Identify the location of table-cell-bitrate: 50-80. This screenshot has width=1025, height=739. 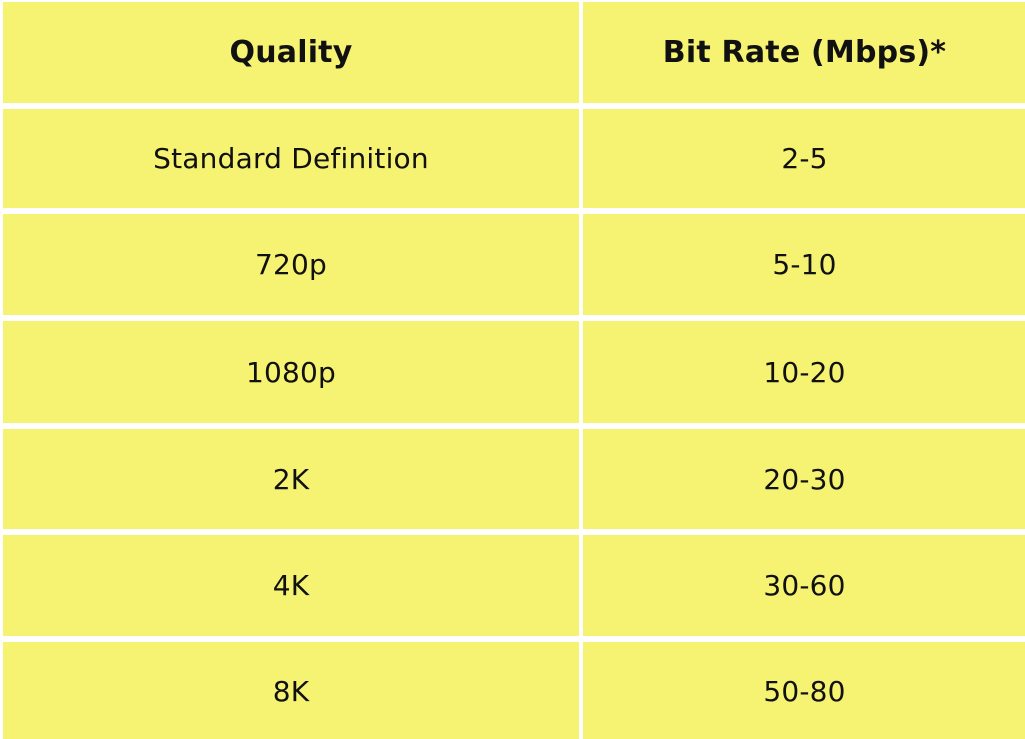
(804, 690).